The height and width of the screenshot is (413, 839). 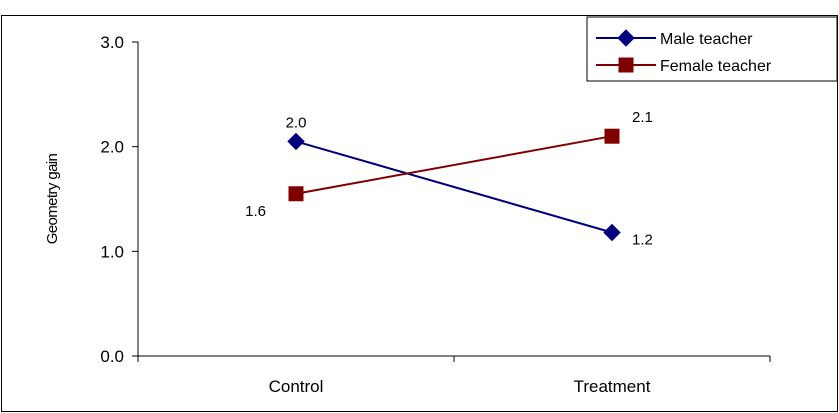 What do you see at coordinates (716, 66) in the screenshot?
I see `legend-label: Female teacher` at bounding box center [716, 66].